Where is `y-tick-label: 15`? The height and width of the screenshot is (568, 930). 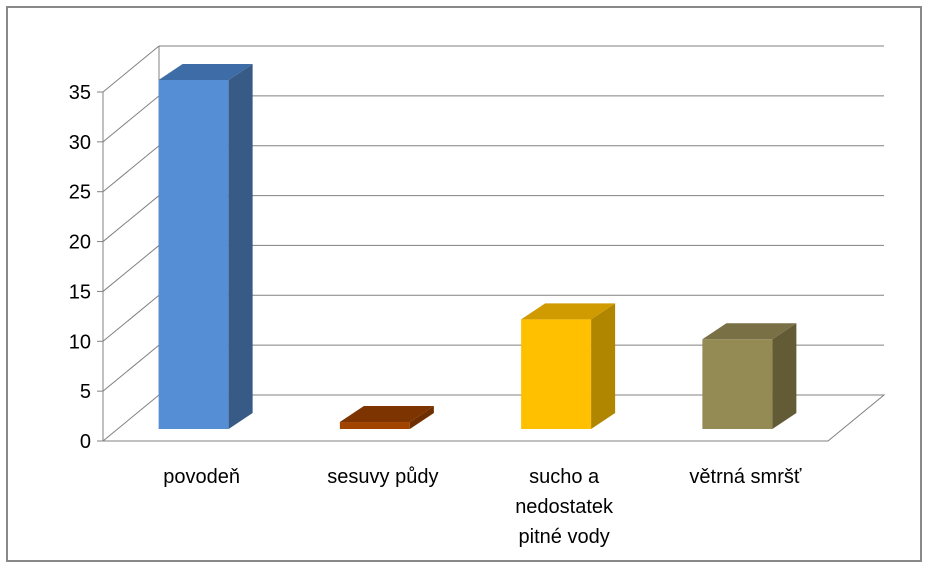
y-tick-label: 15 is located at coordinates (80, 292).